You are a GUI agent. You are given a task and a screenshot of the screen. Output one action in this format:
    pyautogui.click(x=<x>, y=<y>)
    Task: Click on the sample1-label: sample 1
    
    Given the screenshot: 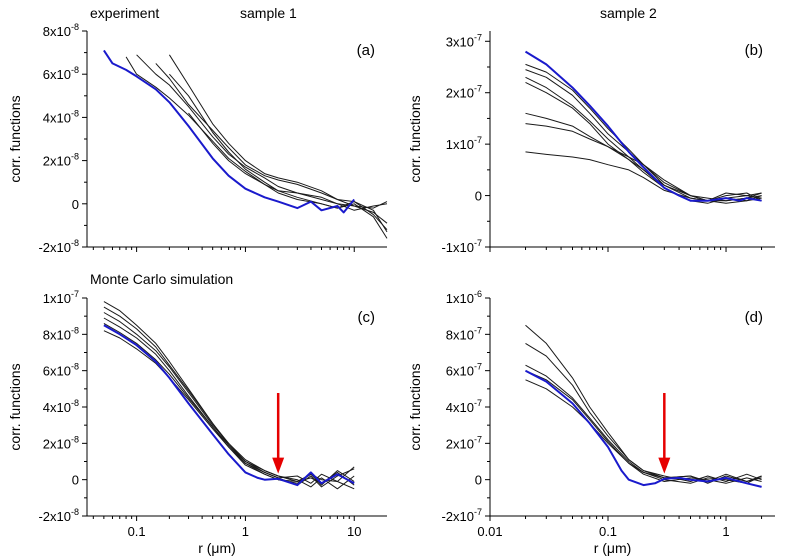 What is the action you would take?
    pyautogui.click(x=268, y=13)
    